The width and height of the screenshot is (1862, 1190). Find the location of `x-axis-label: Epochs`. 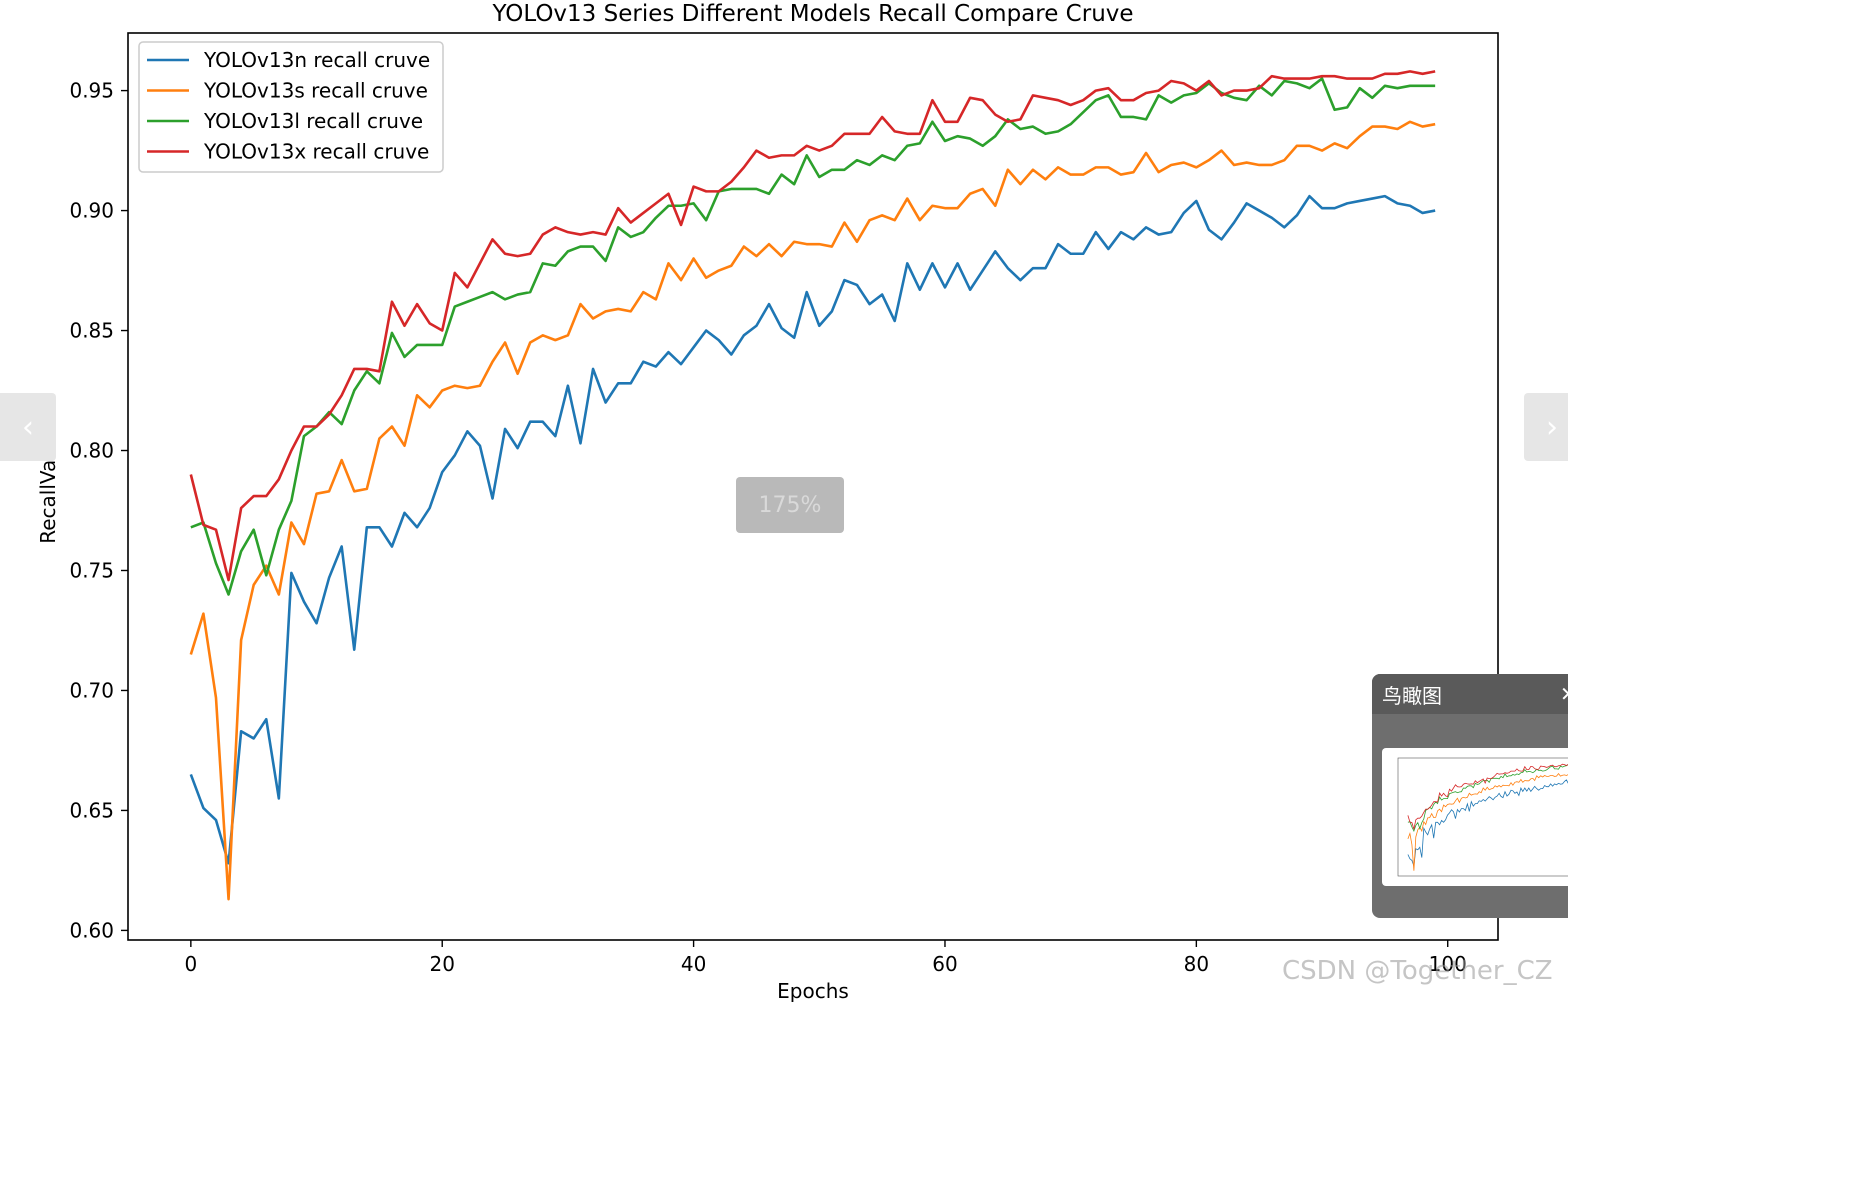

x-axis-label: Epochs is located at coordinates (813, 990).